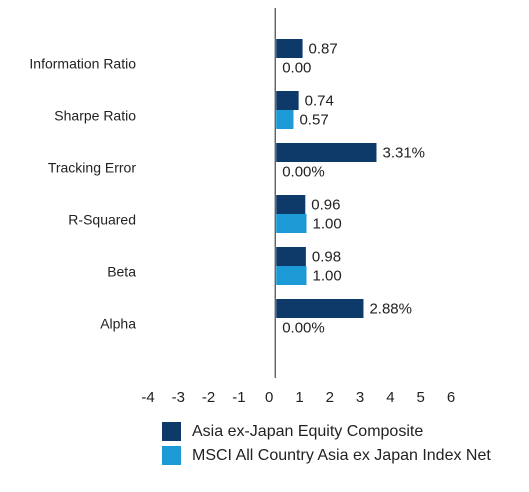  Describe the element at coordinates (319, 100) in the screenshot. I see `value-label: 0.74` at that location.